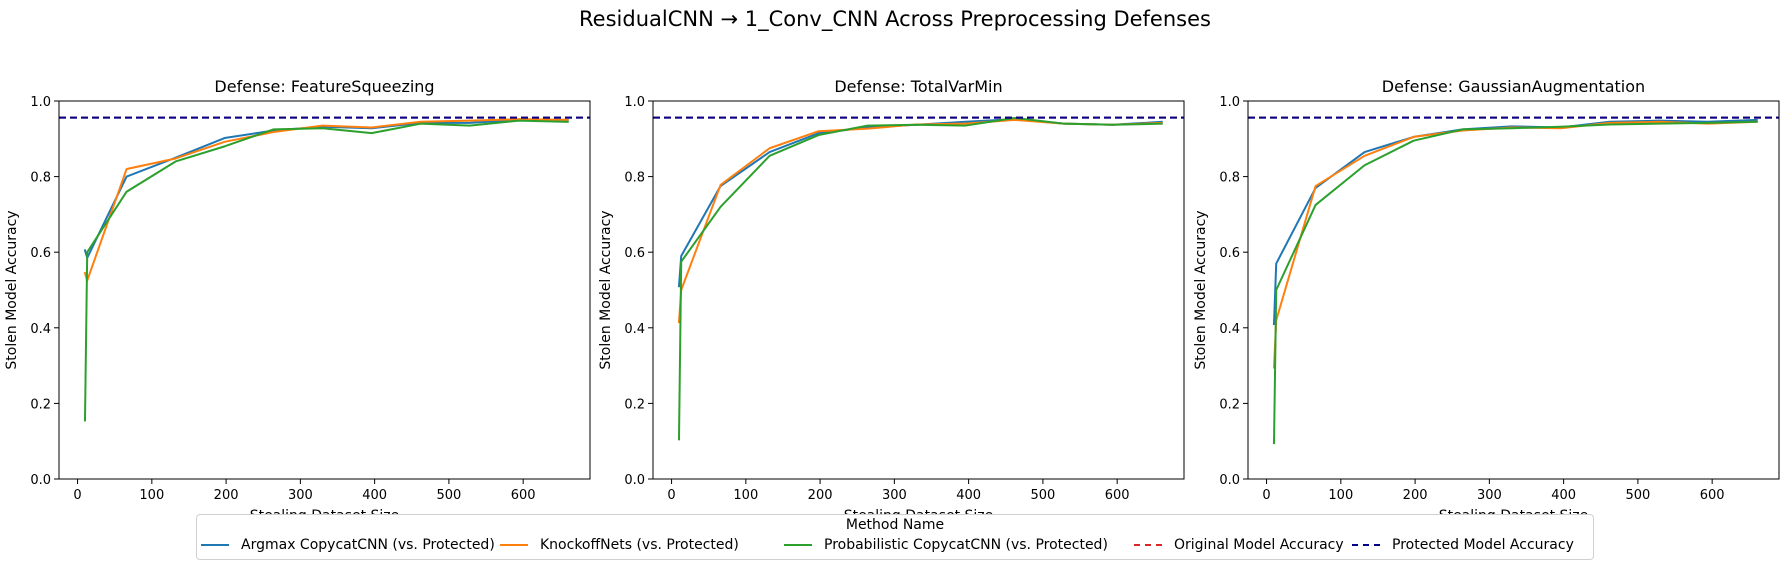 The image size is (1790, 571). What do you see at coordinates (918, 86) in the screenshot?
I see `subplot-title: Defense: TotalVarMin` at bounding box center [918, 86].